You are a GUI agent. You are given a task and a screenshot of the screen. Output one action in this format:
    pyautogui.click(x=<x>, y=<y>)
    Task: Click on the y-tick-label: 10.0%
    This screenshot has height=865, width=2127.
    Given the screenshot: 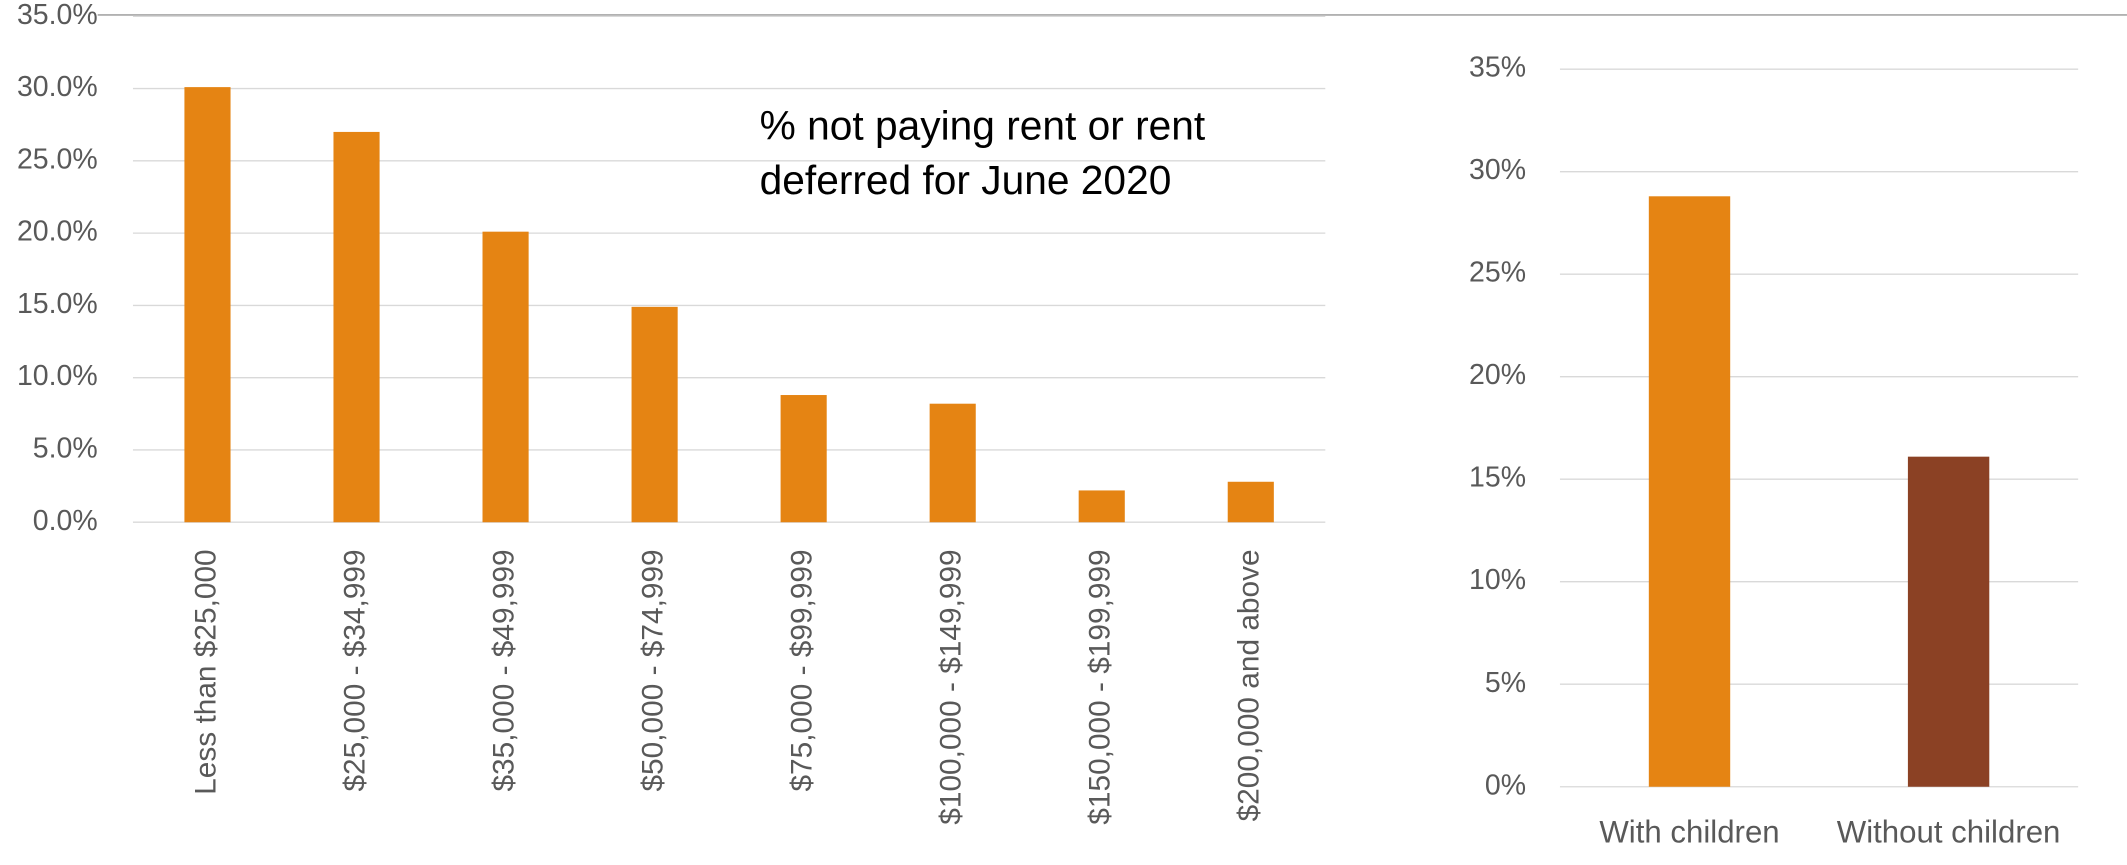 What is the action you would take?
    pyautogui.click(x=57, y=376)
    